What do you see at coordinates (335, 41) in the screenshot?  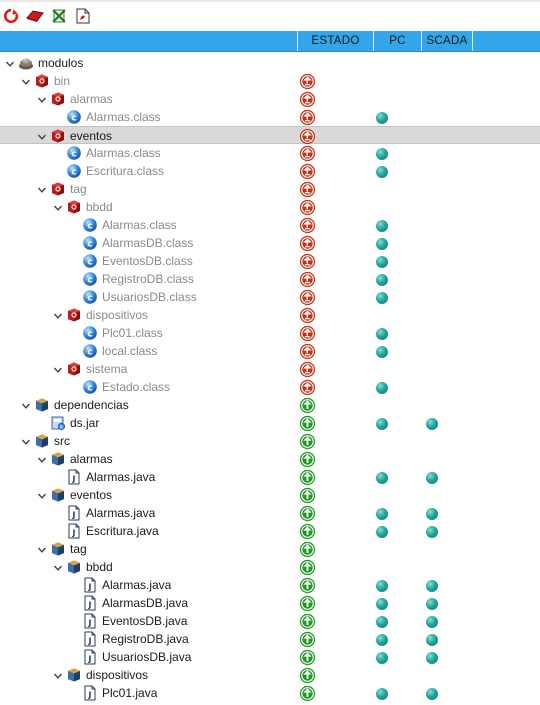 I see `column-header-estado: ESTADO` at bounding box center [335, 41].